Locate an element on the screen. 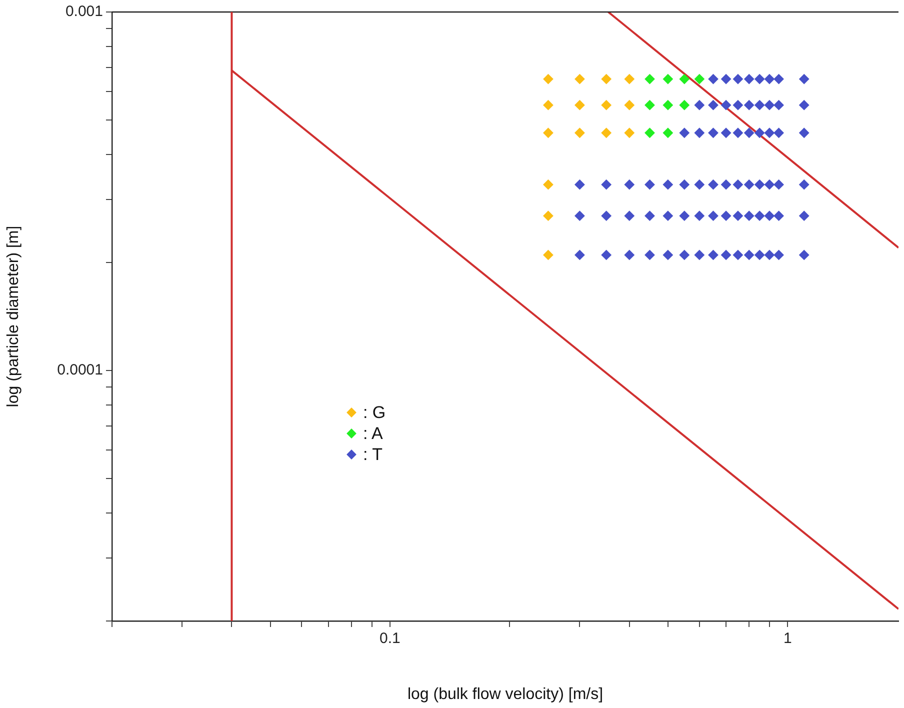 The height and width of the screenshot is (708, 904). y-tick-label: 0.0001 is located at coordinates (80, 370).